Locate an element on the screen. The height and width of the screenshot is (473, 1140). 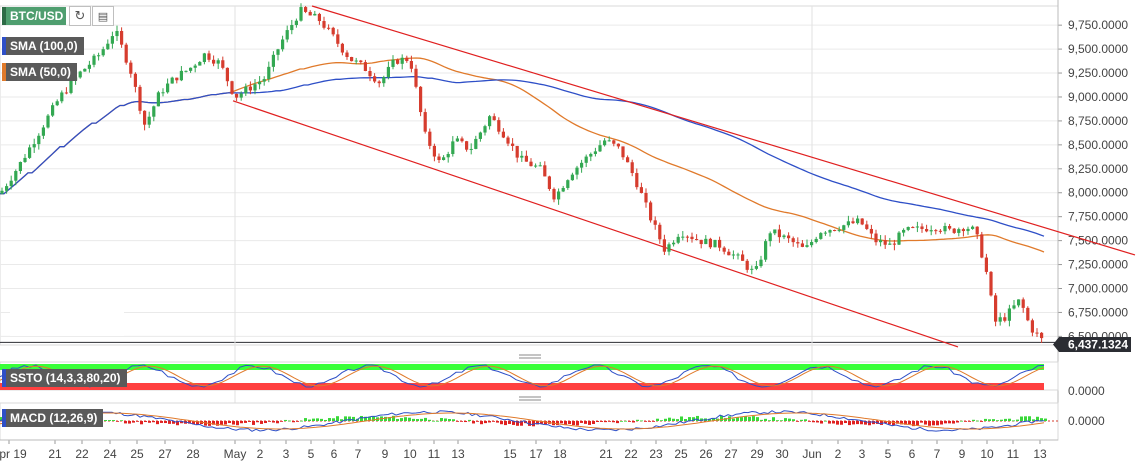
refresh-button: ↻ is located at coordinates (80, 16).